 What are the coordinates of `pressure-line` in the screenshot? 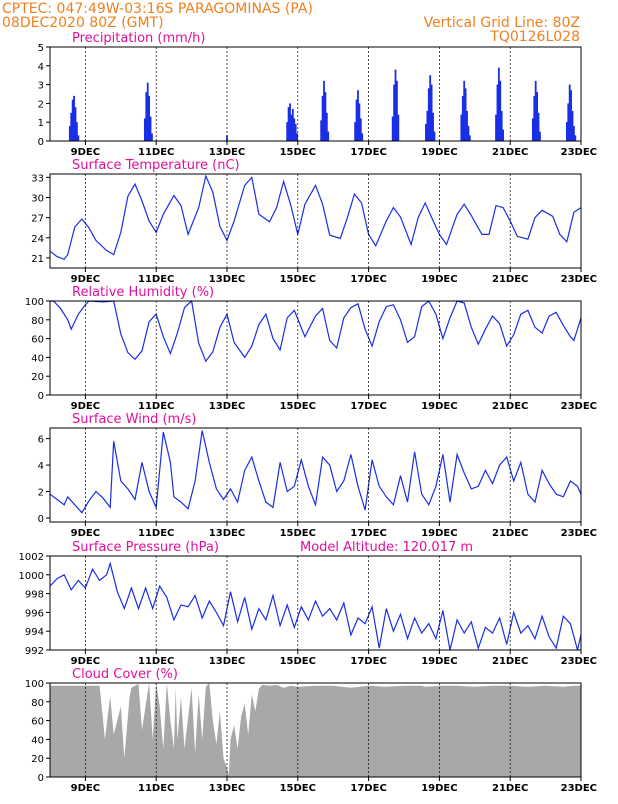 It's located at (315, 606).